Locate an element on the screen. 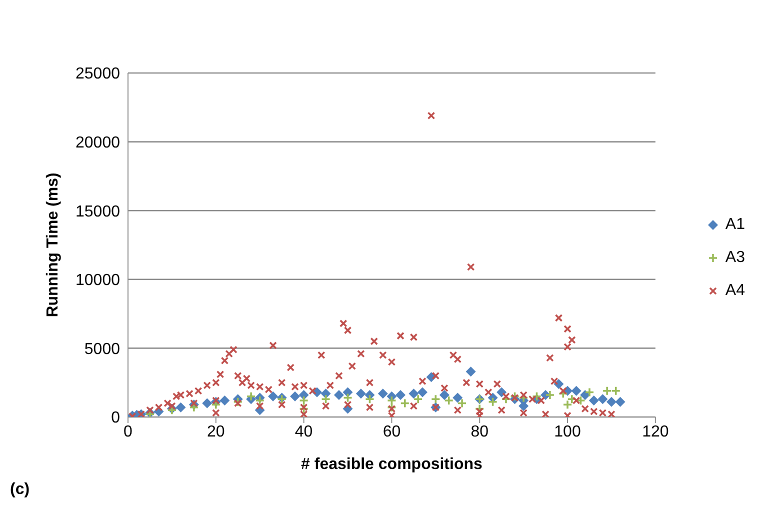 The image size is (757, 515). y-tick-label: 5000 is located at coordinates (102, 349).